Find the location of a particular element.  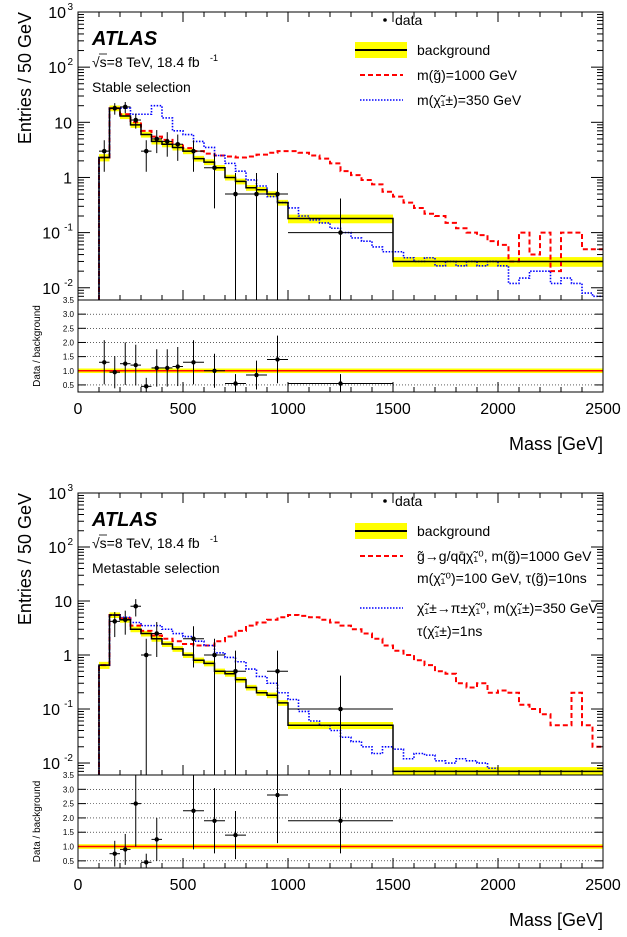

legend-chargino-label: χ̃₁±→π±χ̃₁⁰, m(χ̃₁±)=350 GeV is located at coordinates (507, 608).